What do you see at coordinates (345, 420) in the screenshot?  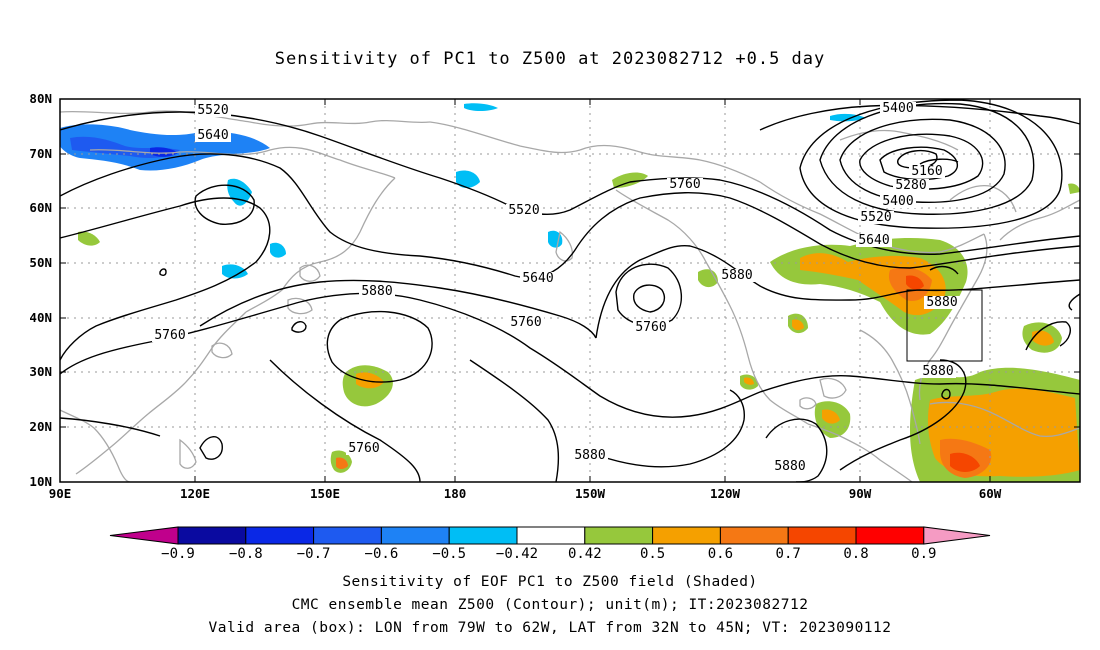 I see `contour-5880-south` at bounding box center [345, 420].